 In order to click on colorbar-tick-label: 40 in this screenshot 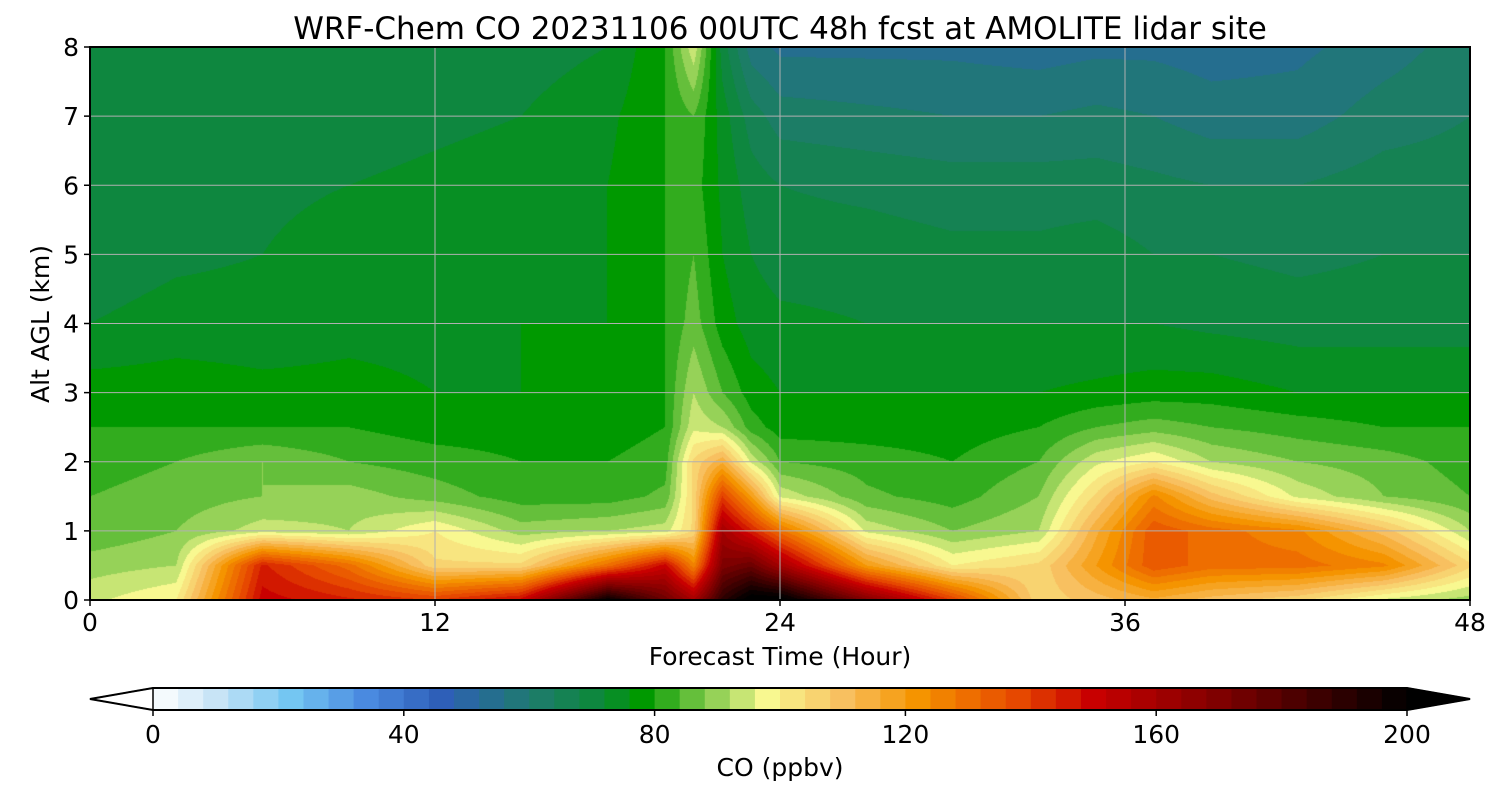, I will do `click(404, 734)`.